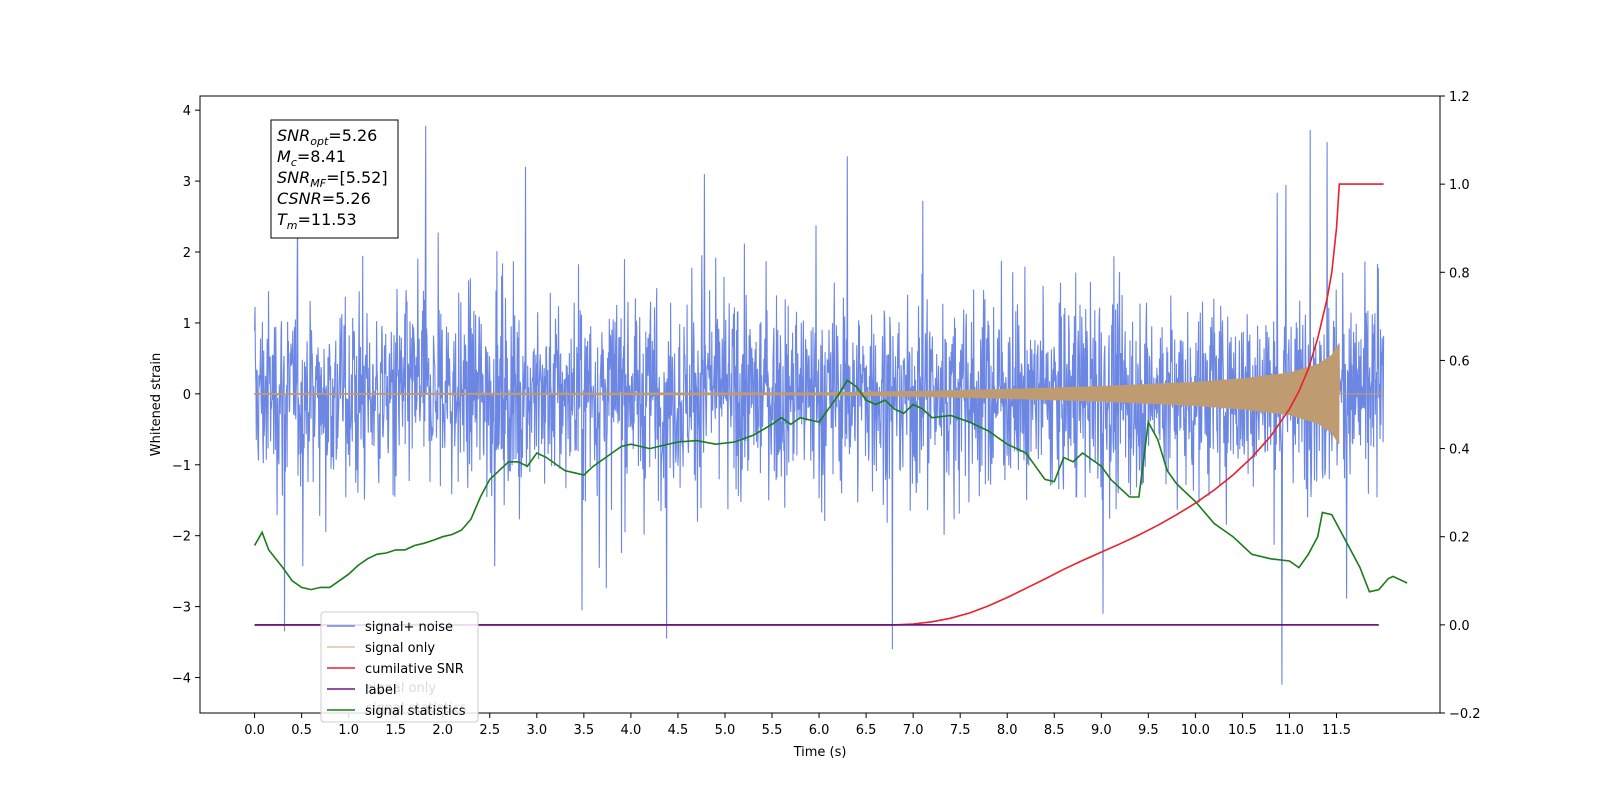 This screenshot has width=1600, height=800. What do you see at coordinates (1242, 730) in the screenshot?
I see `x-tick-label: 10.5` at bounding box center [1242, 730].